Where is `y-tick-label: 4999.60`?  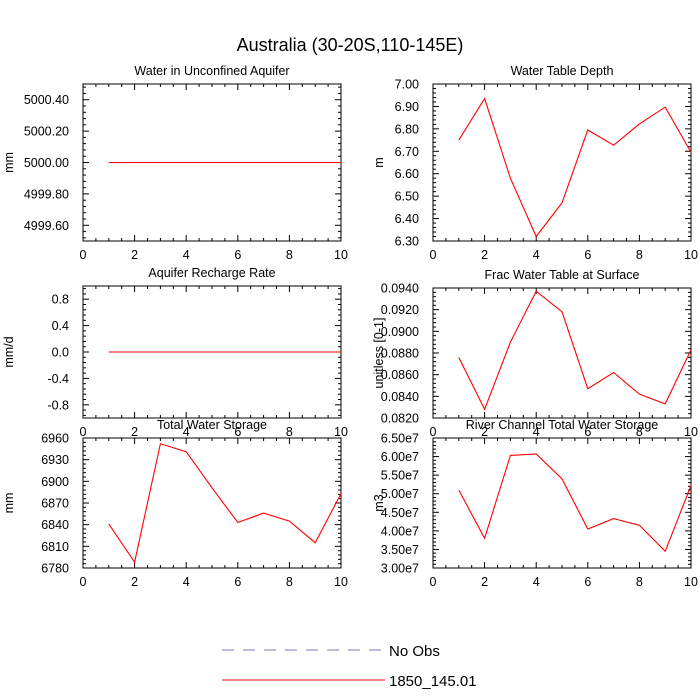 y-tick-label: 4999.60 is located at coordinates (46, 226).